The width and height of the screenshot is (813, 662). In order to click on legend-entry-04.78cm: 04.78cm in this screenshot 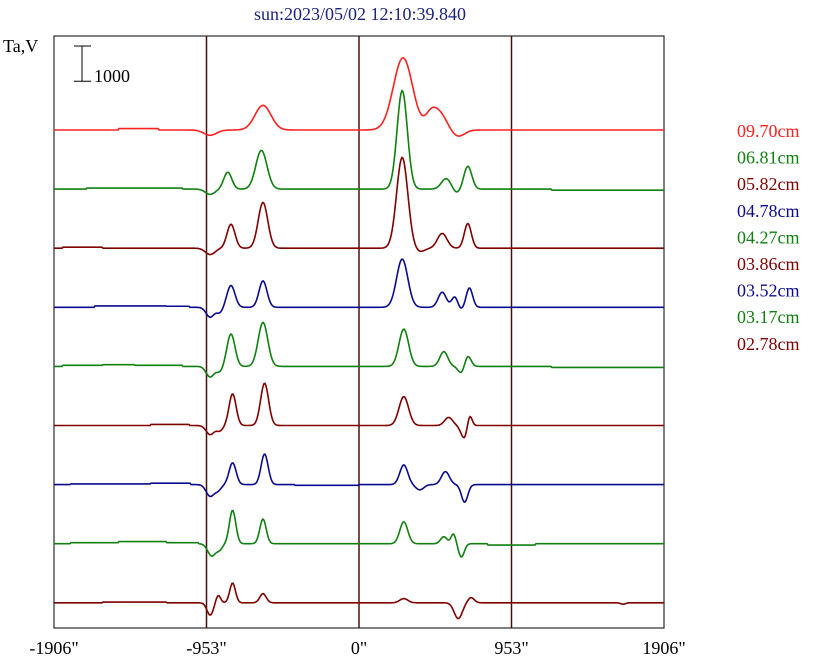, I will do `click(768, 211)`.